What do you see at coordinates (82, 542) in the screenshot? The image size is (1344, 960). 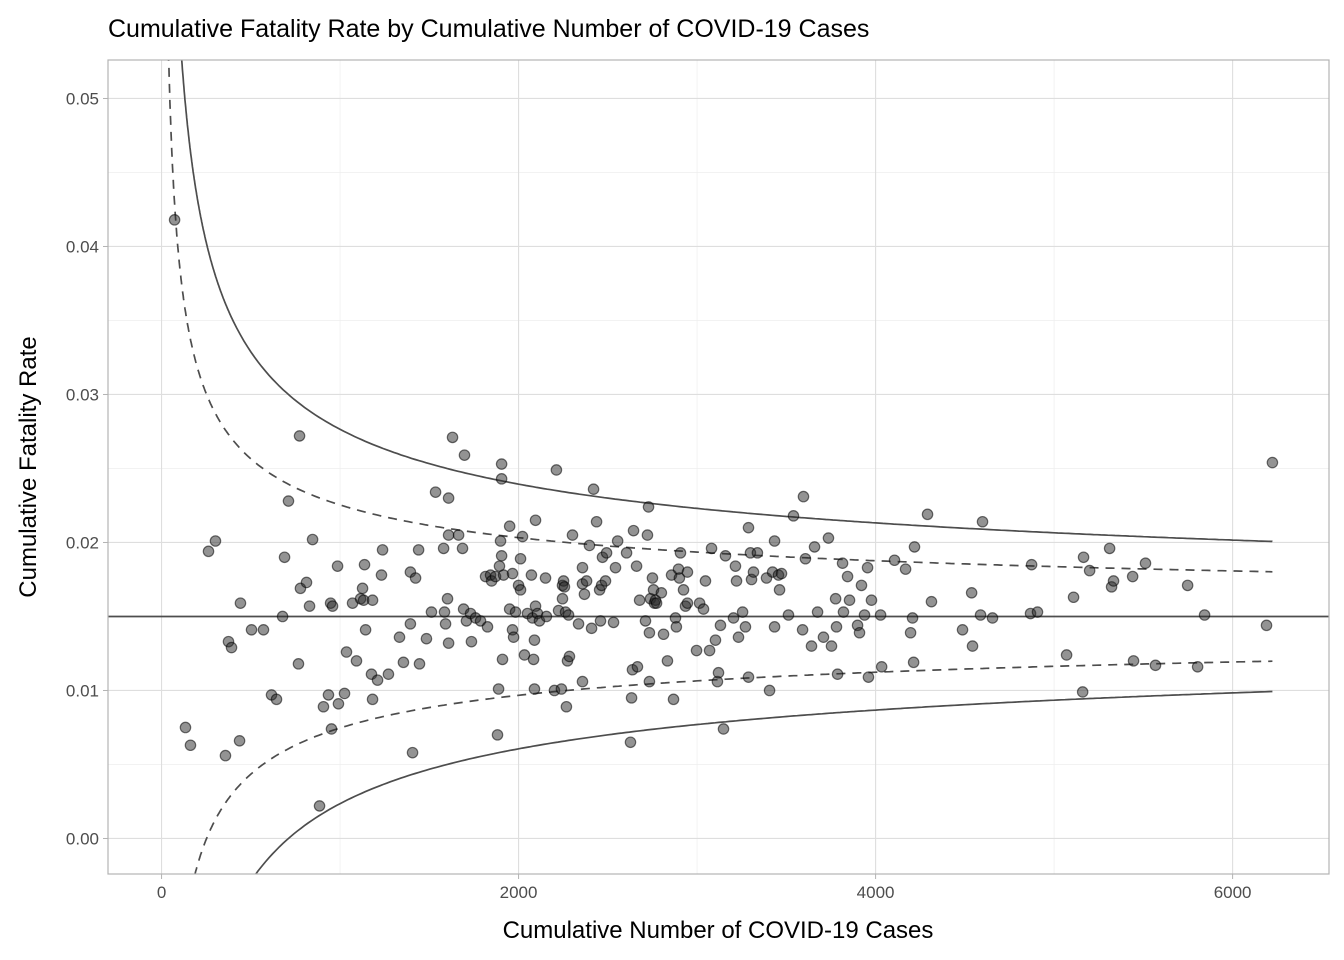 I see `y-tick-label: 0.02` at bounding box center [82, 542].